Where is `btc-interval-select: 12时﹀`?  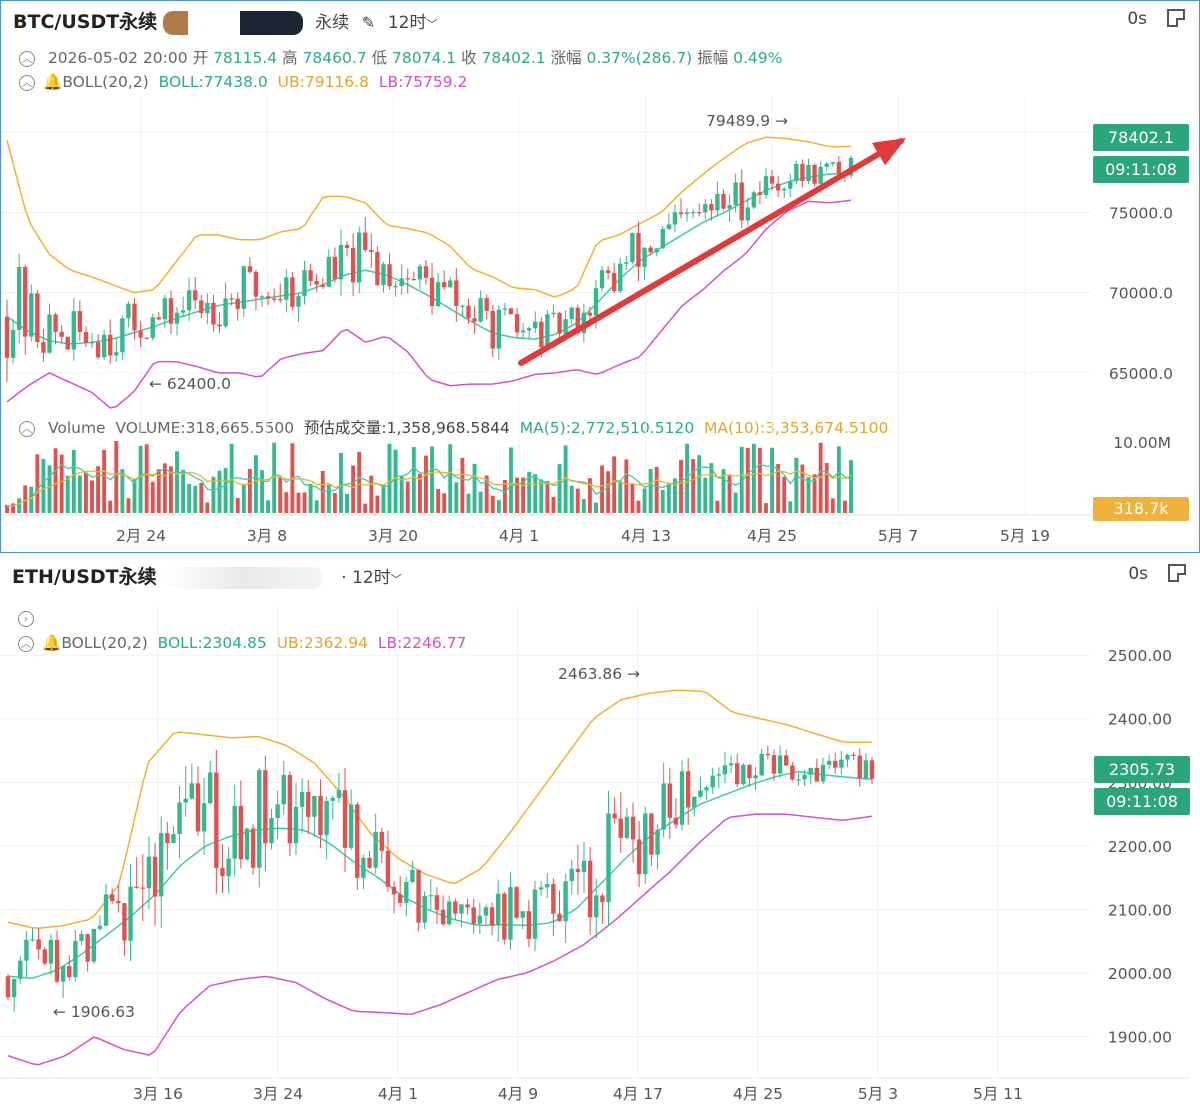
btc-interval-select: 12时﹀ is located at coordinates (413, 23).